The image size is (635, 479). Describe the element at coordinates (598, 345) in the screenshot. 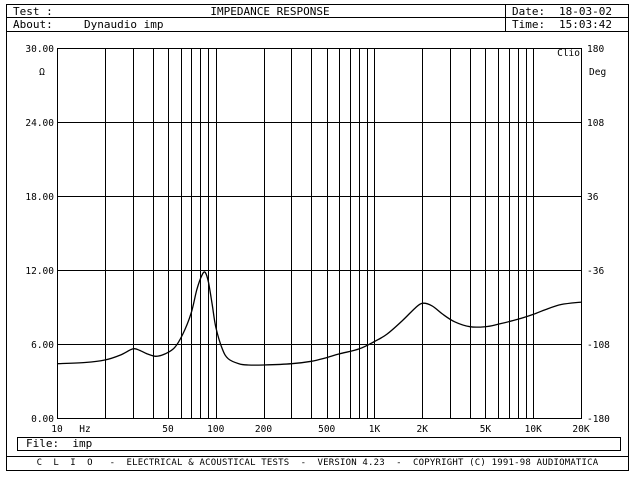

I see `y2-tick-label: -108` at that location.